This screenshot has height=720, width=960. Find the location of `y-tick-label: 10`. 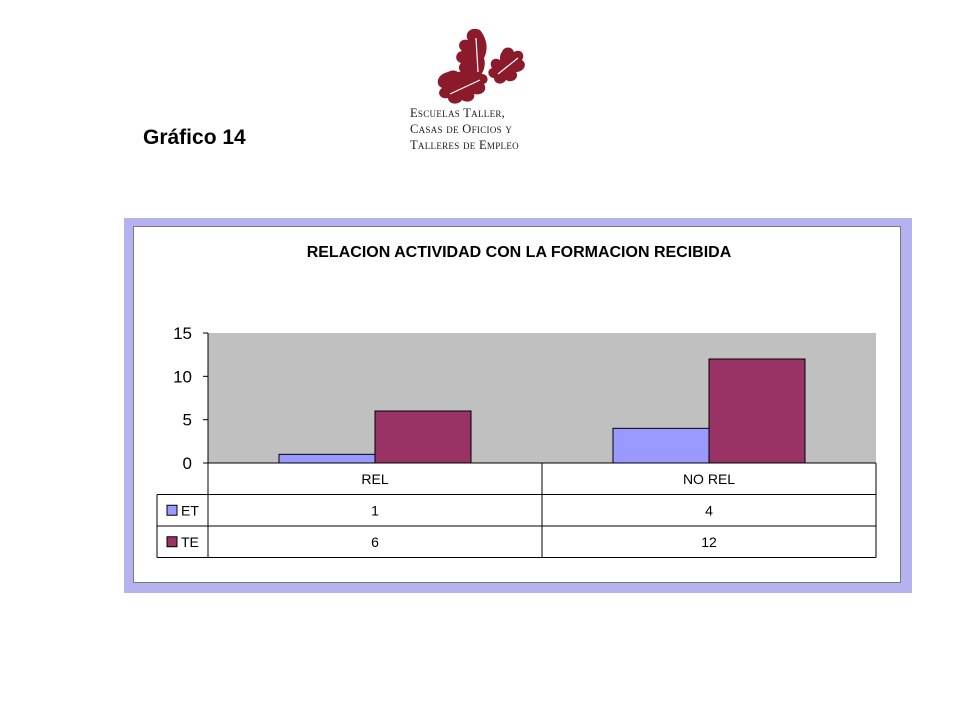

y-tick-label: 10 is located at coordinates (182, 376).